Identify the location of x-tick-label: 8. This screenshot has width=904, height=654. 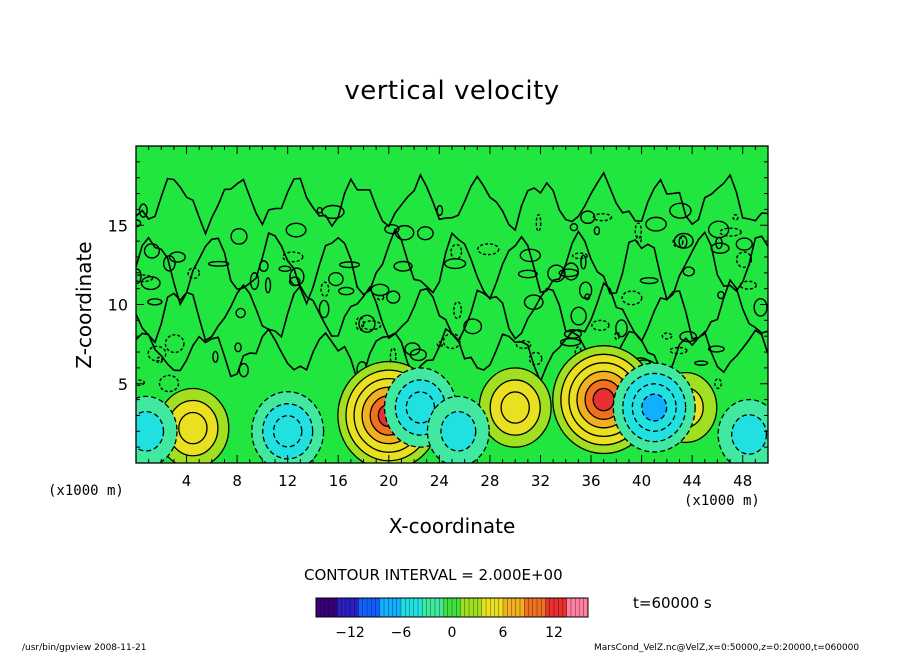
(237, 481).